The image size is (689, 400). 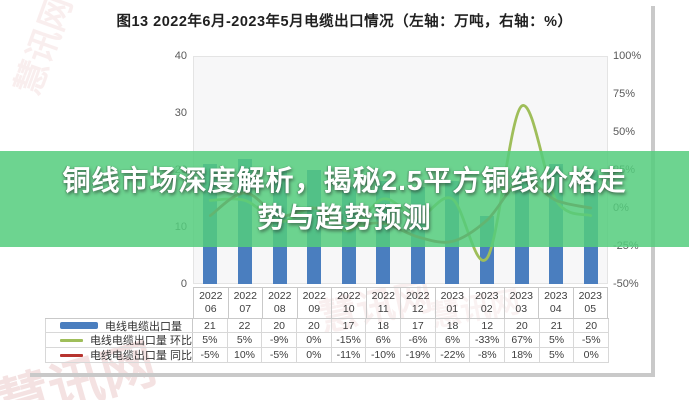 What do you see at coordinates (522, 355) in the screenshot?
I see `value-cell: 18%` at bounding box center [522, 355].